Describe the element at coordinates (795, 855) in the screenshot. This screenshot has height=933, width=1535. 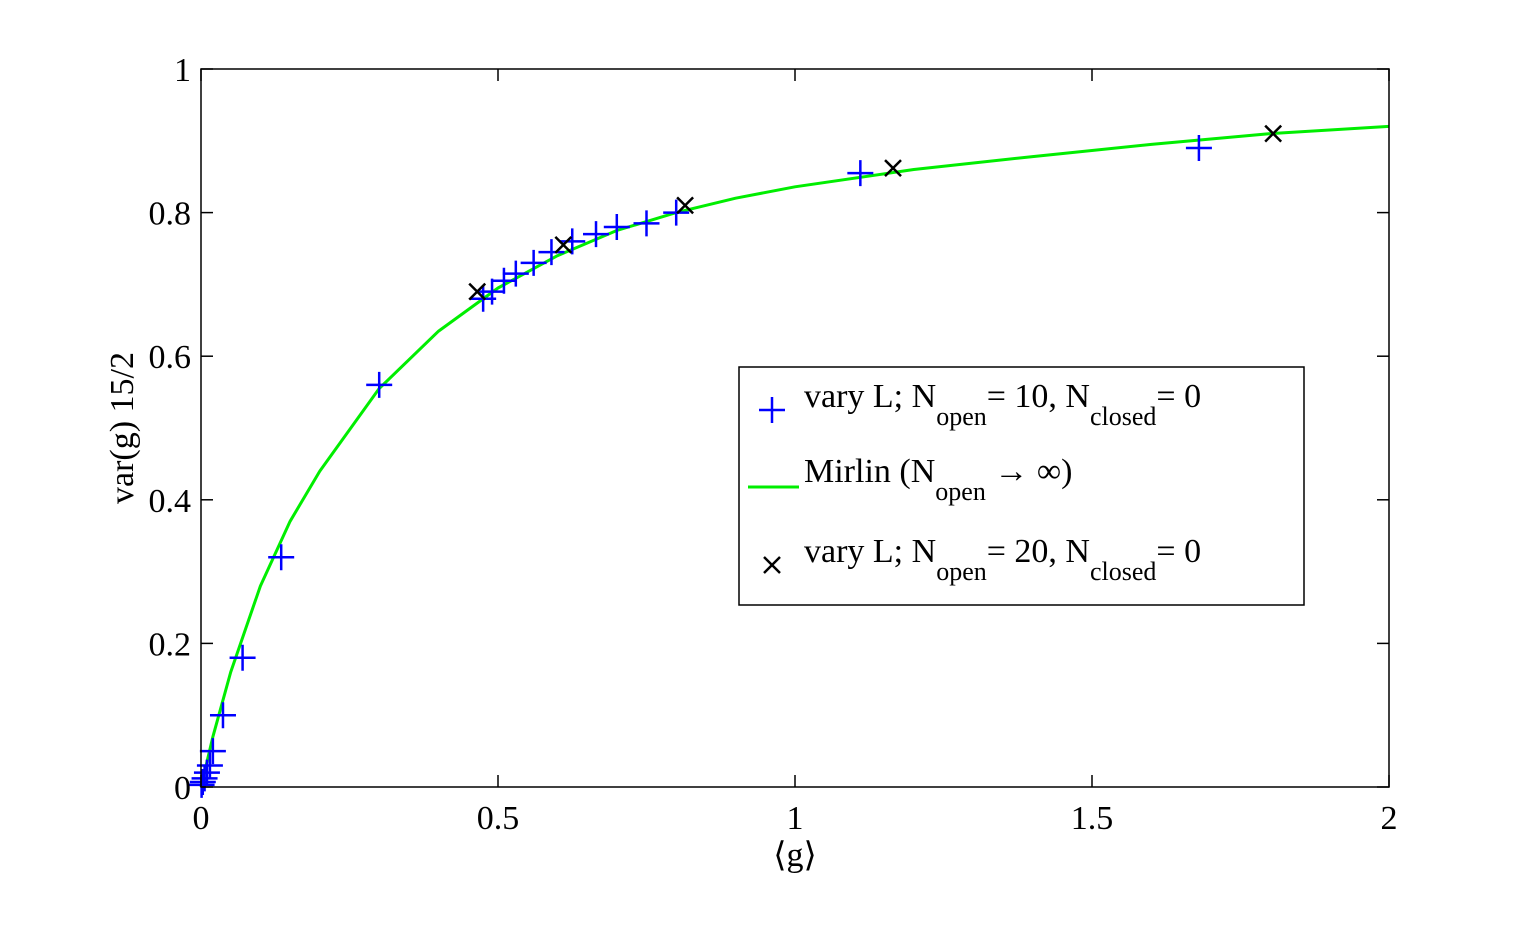
I see `x-axis-label: ⟨g⟩` at that location.